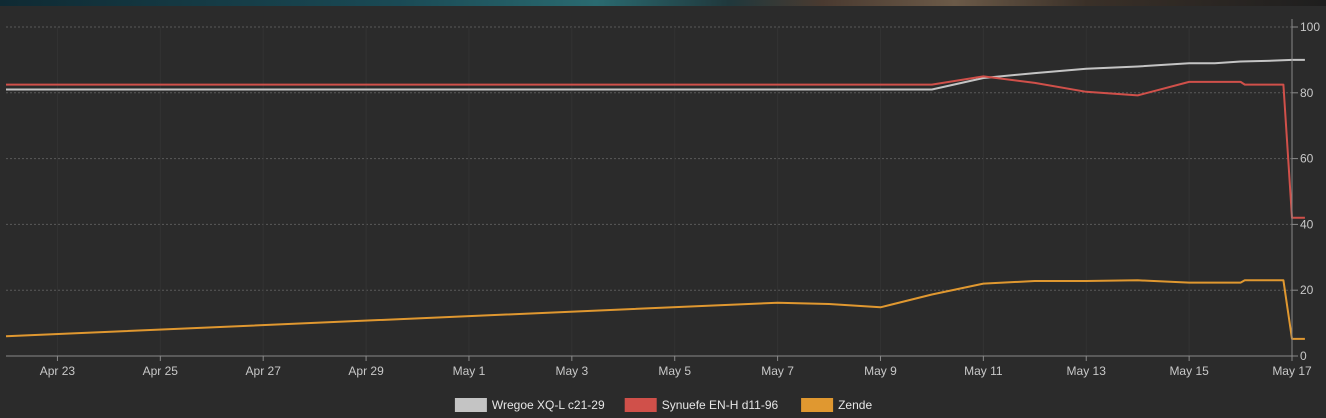 Image resolution: width=1326 pixels, height=418 pixels. What do you see at coordinates (1292, 371) in the screenshot?
I see `x-tick-label: May 17` at bounding box center [1292, 371].